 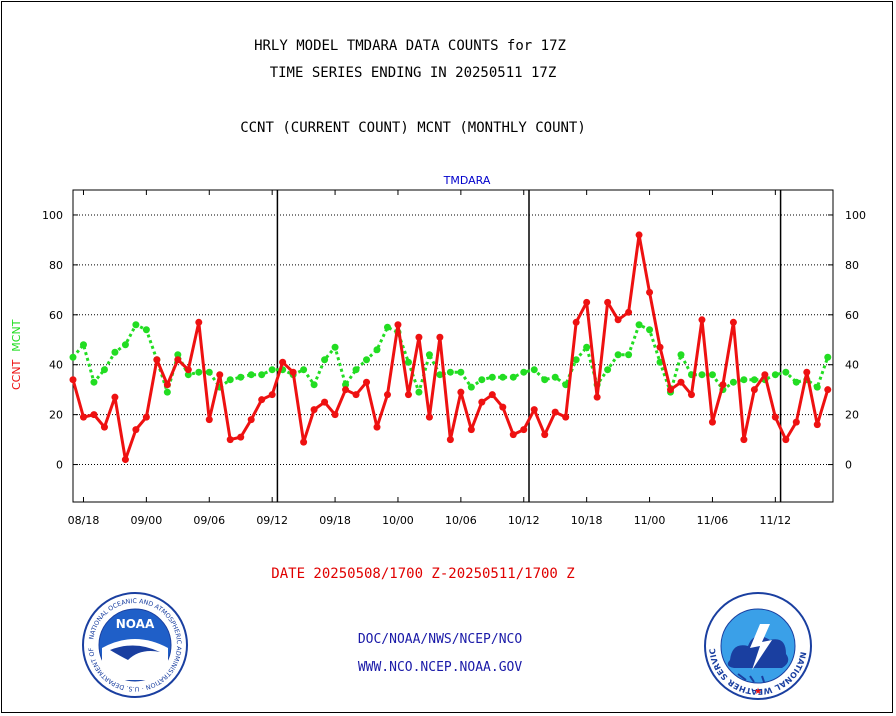 What do you see at coordinates (440, 667) in the screenshot?
I see `website-link: WWW.NCO.NCEP.NOAA.GOV` at bounding box center [440, 667].